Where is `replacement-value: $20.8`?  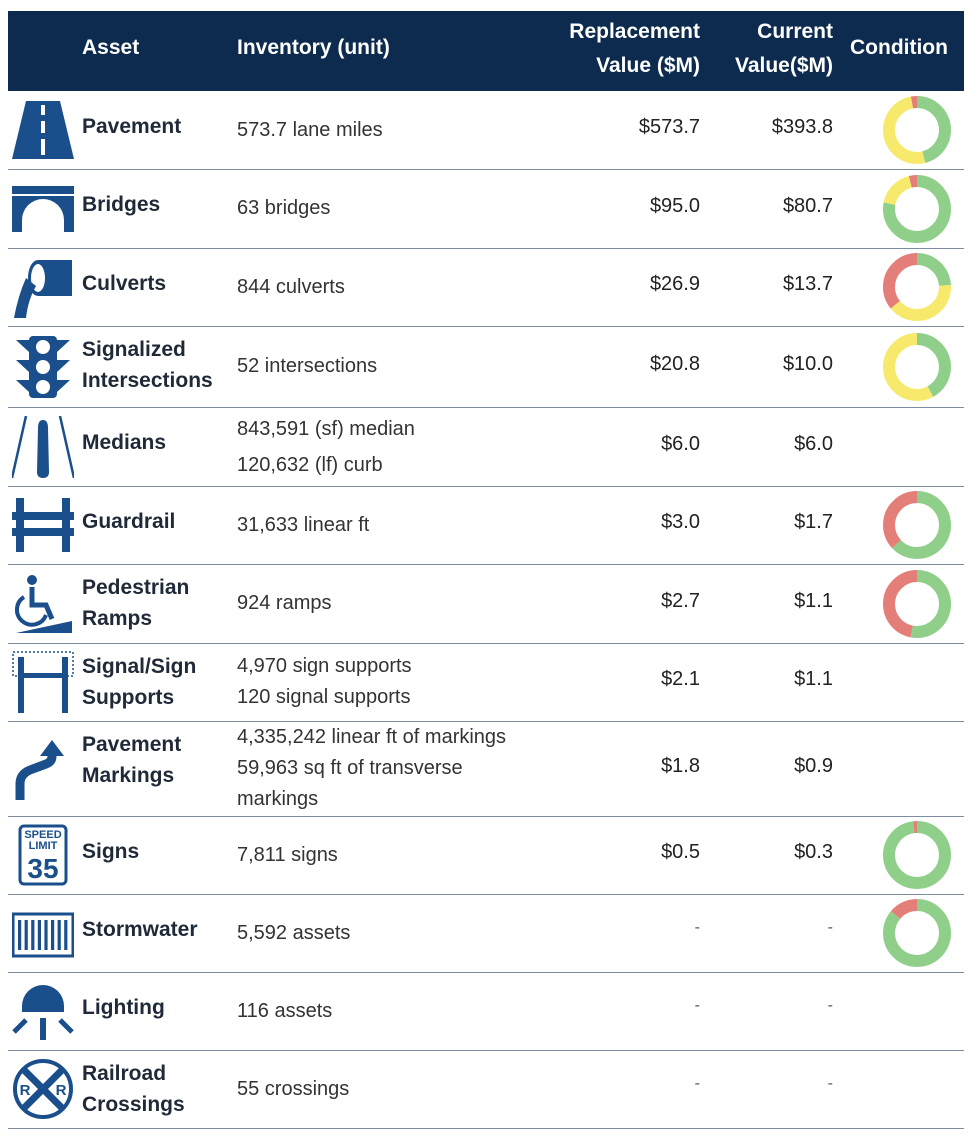 replacement-value: $20.8 is located at coordinates (674, 364).